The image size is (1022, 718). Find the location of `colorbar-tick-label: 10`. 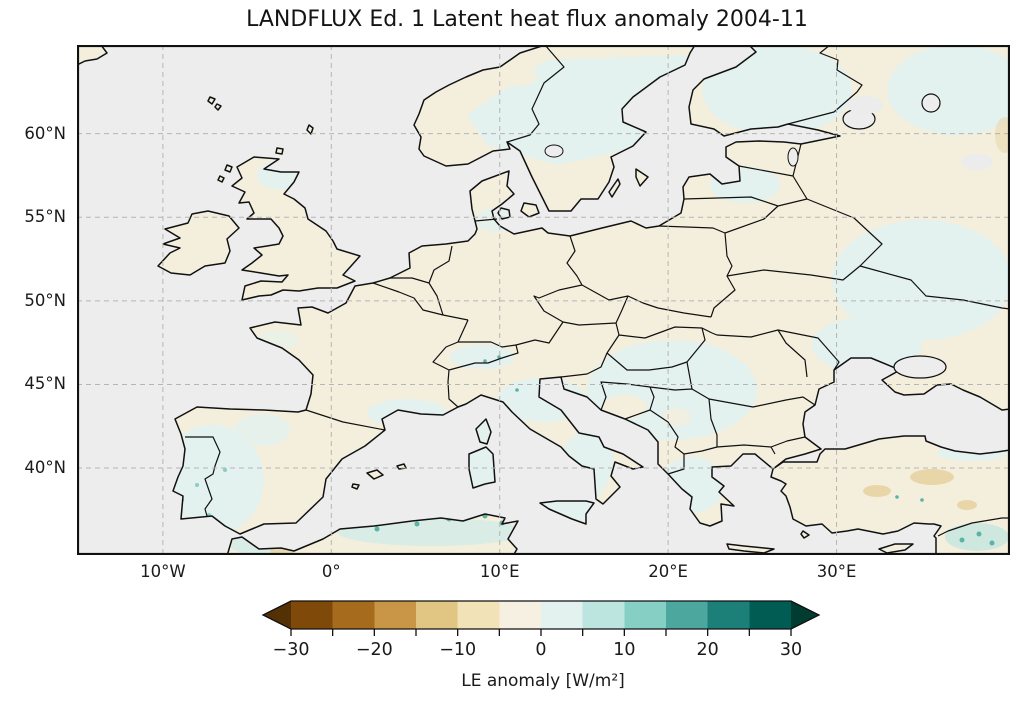

colorbar-tick-label: 10 is located at coordinates (624, 650).